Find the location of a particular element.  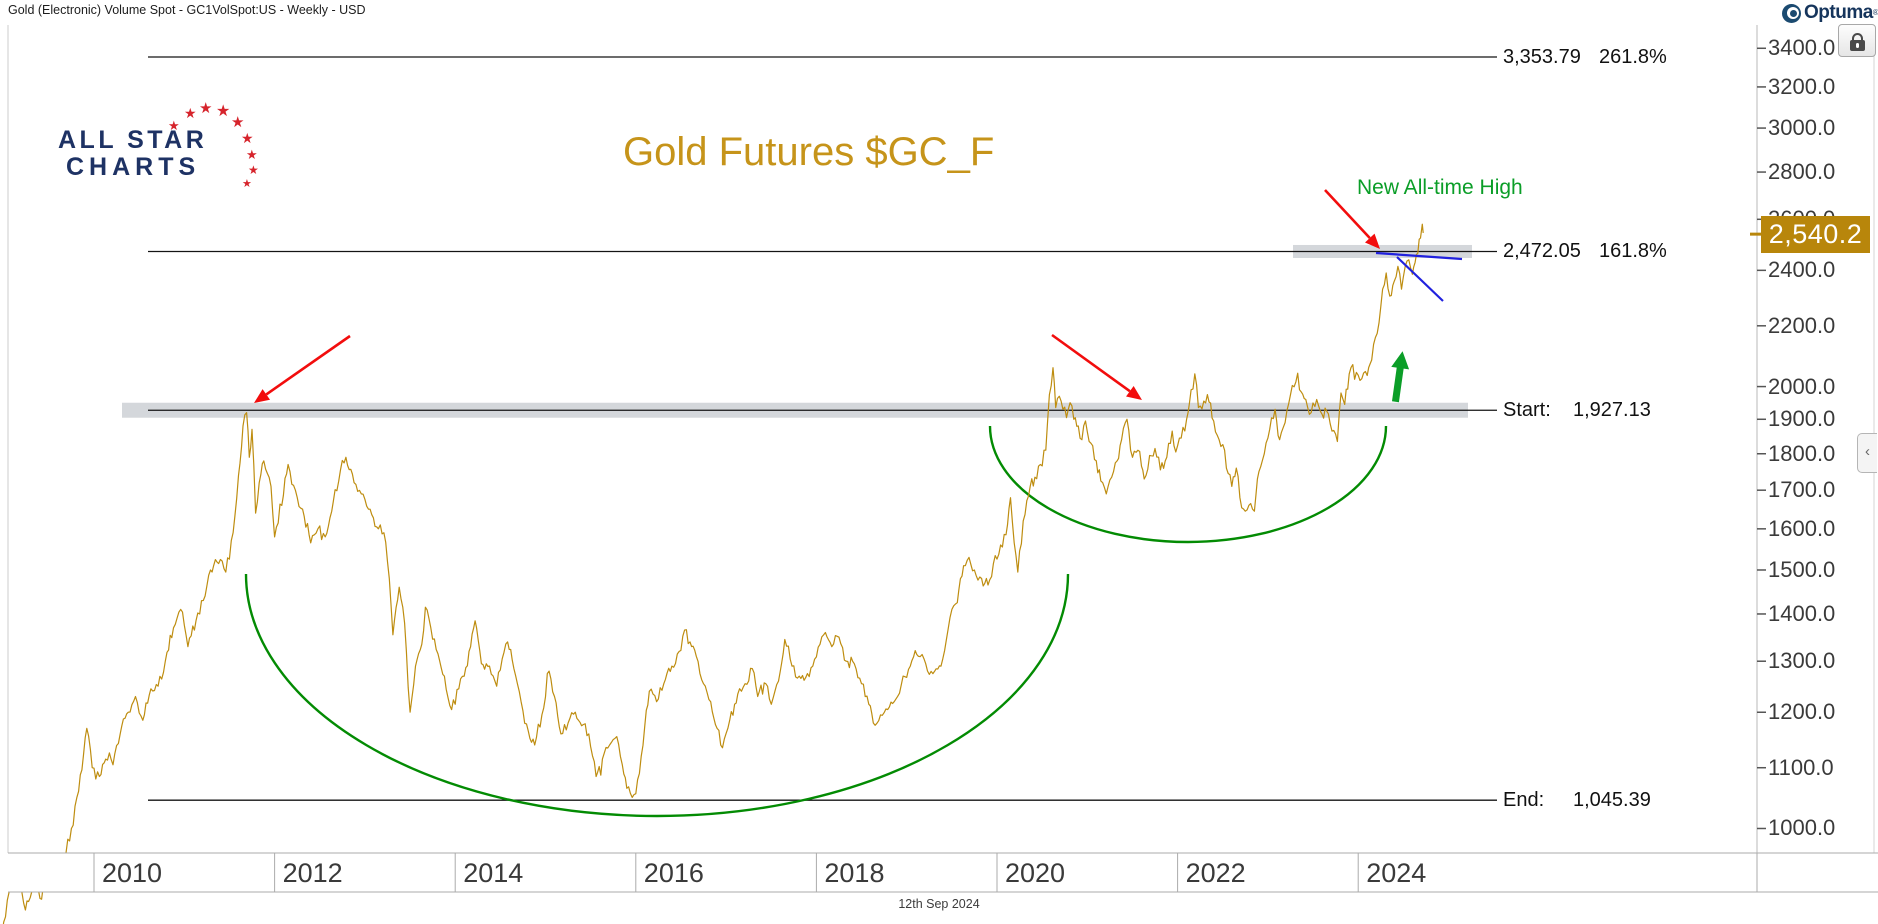

y-axis-tick-label: 1400.0 is located at coordinates (1802, 613).